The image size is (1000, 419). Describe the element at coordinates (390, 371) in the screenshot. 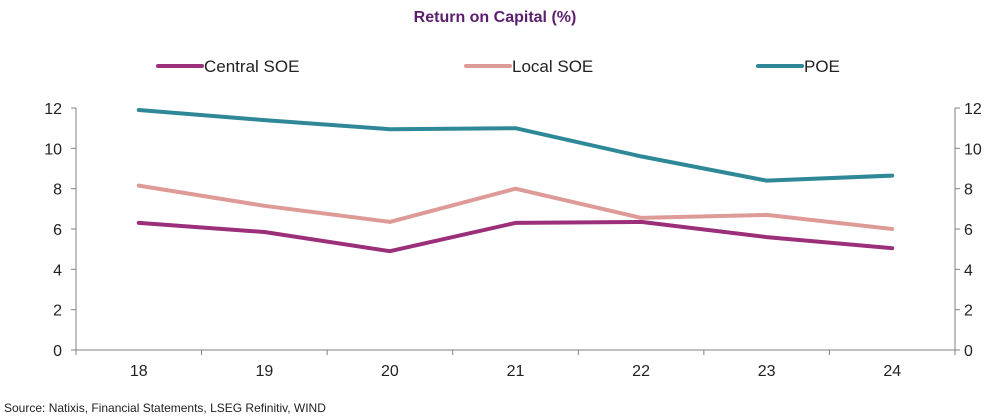

I see `x-tick-label: 20` at that location.